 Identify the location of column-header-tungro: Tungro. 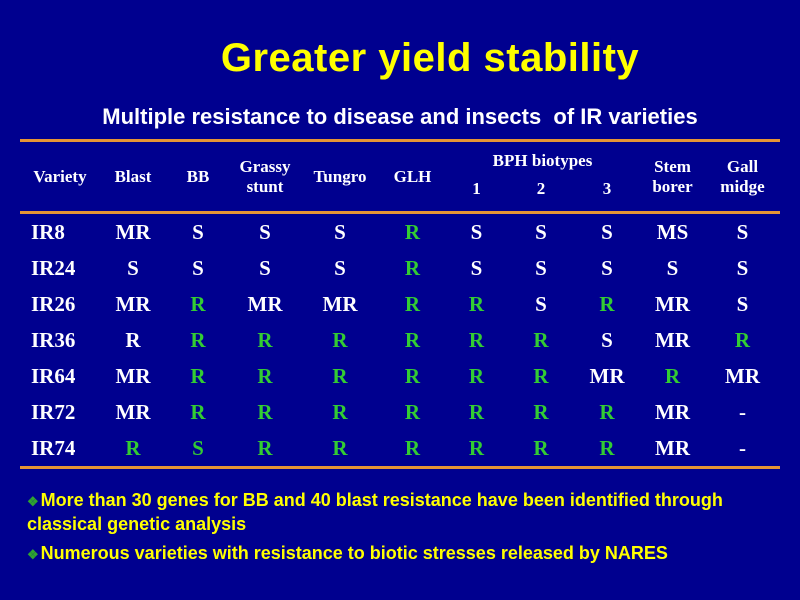
(340, 176).